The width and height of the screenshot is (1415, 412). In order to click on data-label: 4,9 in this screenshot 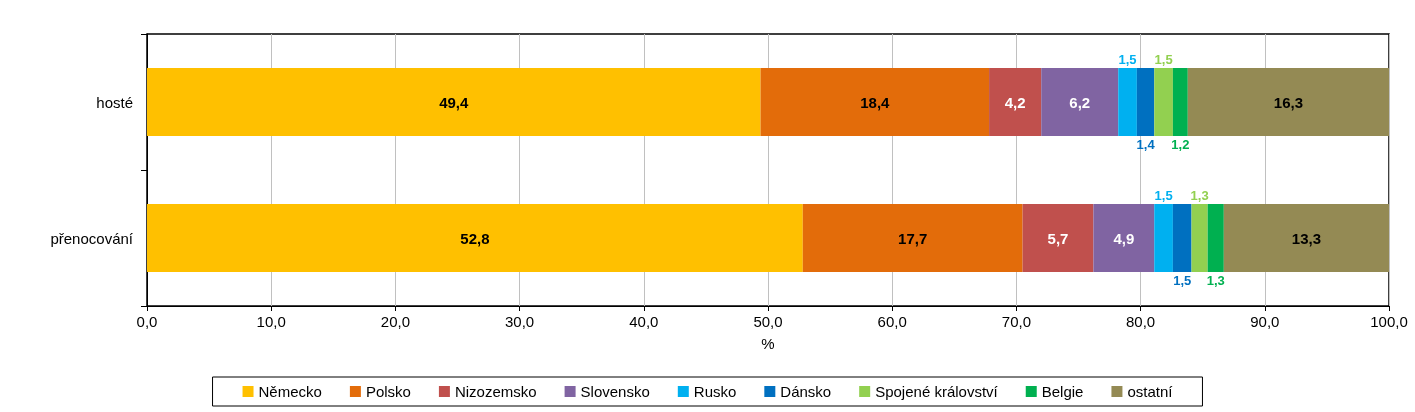, I will do `click(1124, 238)`.